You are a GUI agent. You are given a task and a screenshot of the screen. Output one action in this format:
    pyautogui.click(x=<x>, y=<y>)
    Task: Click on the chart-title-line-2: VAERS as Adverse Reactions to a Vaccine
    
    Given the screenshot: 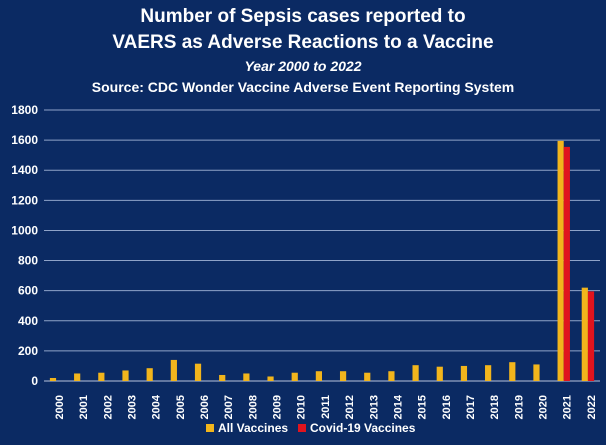 What is the action you would take?
    pyautogui.click(x=303, y=42)
    